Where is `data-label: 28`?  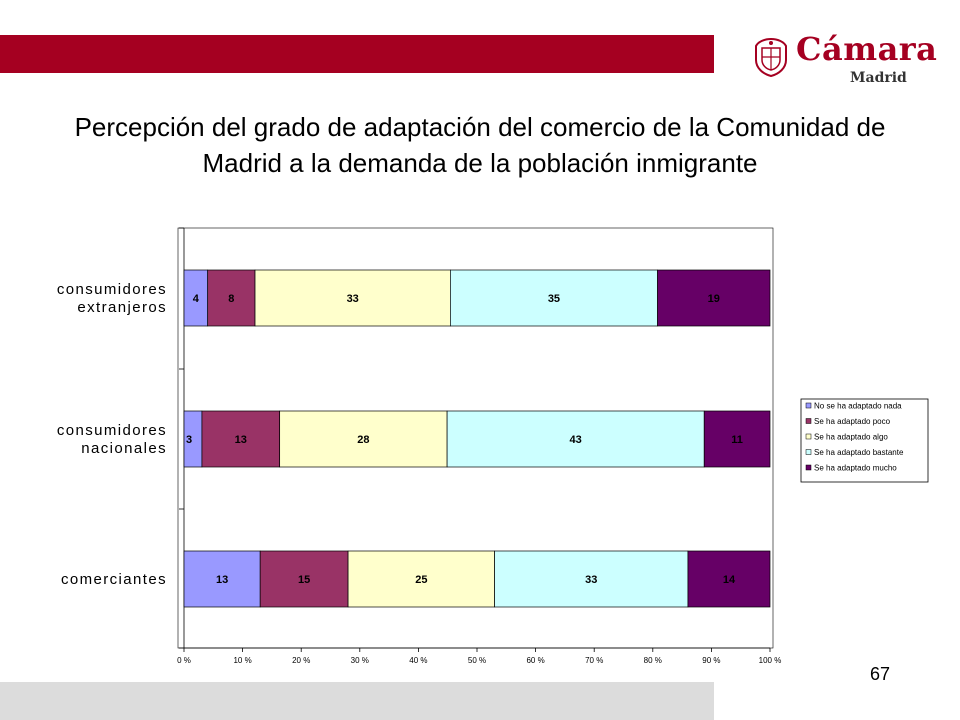 data-label: 28 is located at coordinates (363, 440).